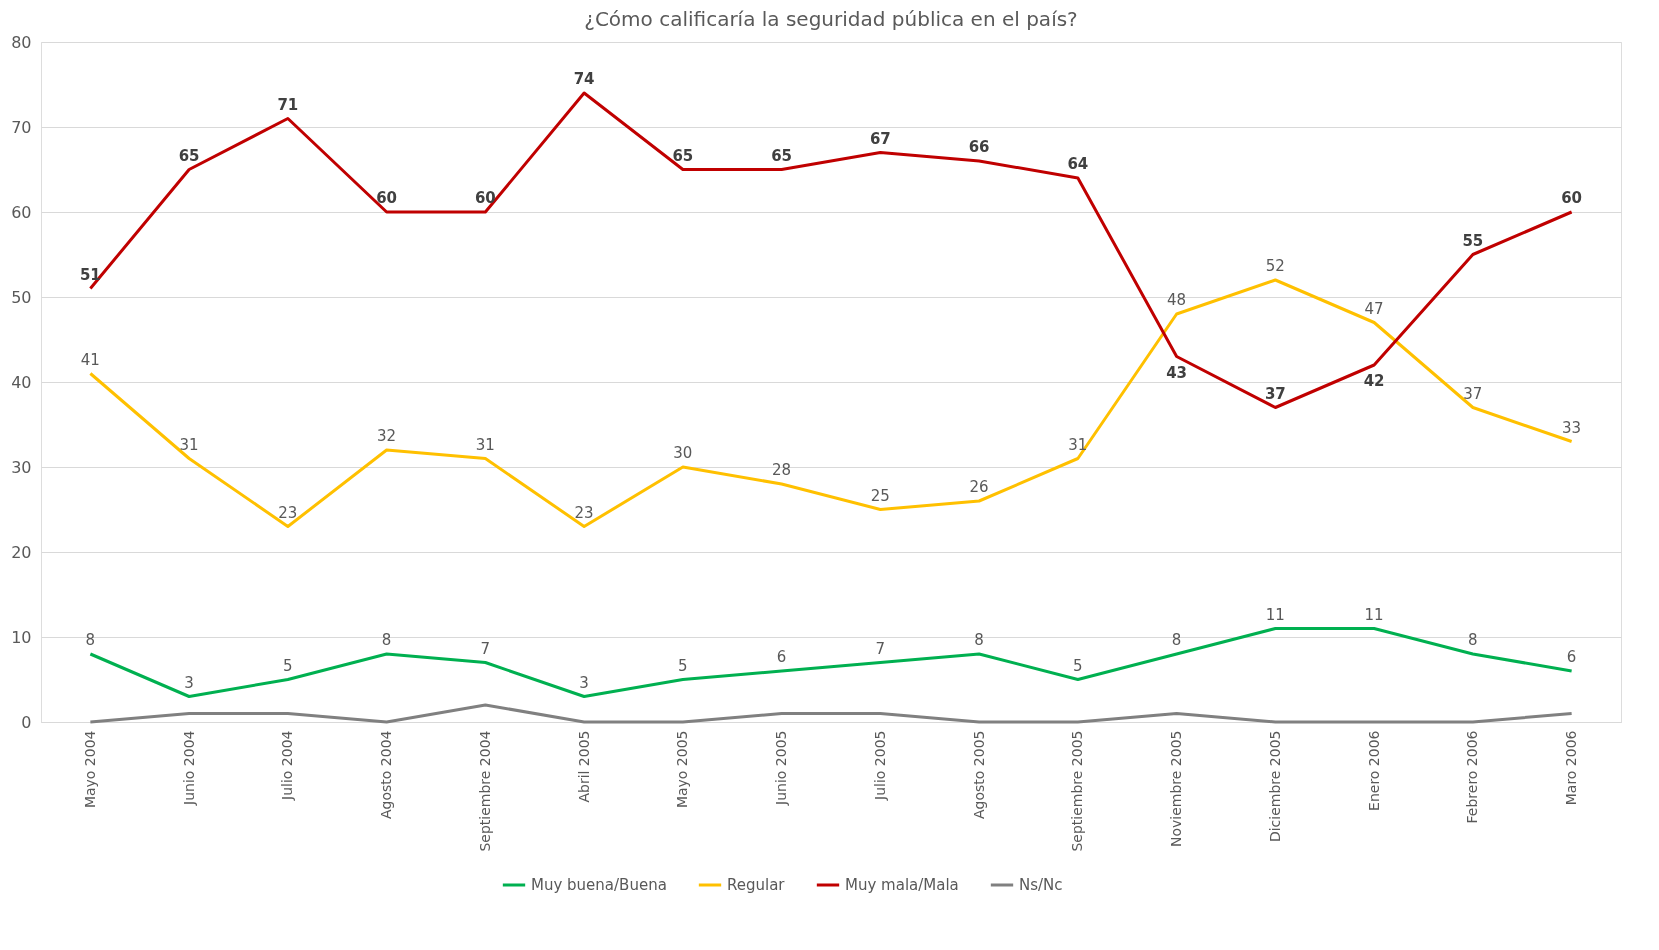  Describe the element at coordinates (902, 885) in the screenshot. I see `legend-label: Muy mala/Mala` at that location.